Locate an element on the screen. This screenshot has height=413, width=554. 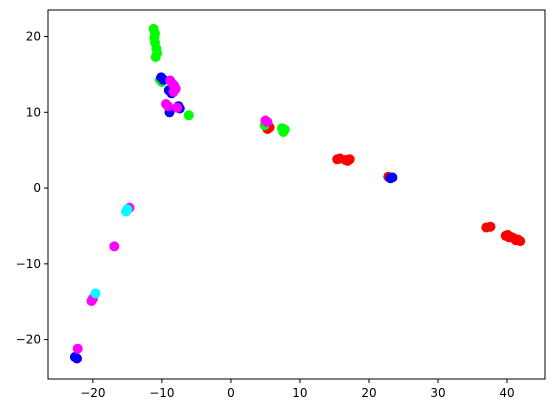
y-tick-label: 10 is located at coordinates (33, 112).